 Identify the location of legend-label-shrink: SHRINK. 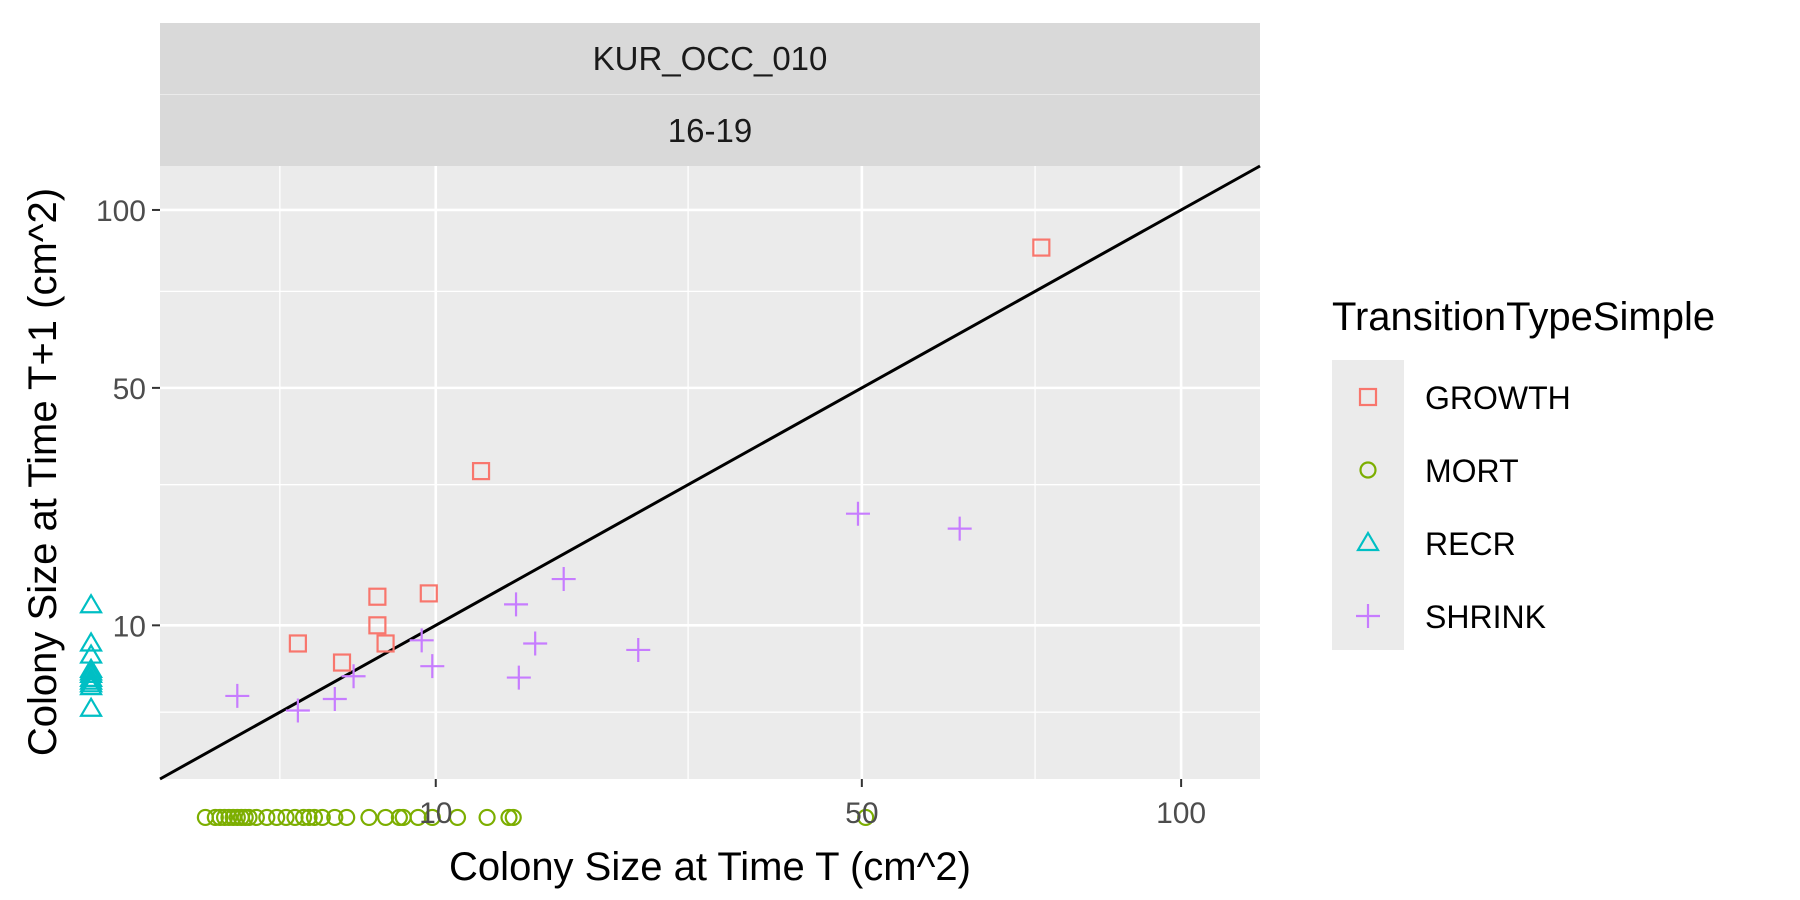
(1485, 617).